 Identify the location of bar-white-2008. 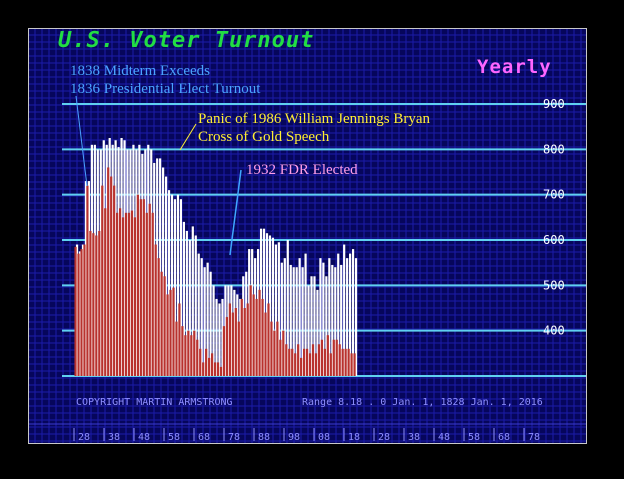
(344, 310).